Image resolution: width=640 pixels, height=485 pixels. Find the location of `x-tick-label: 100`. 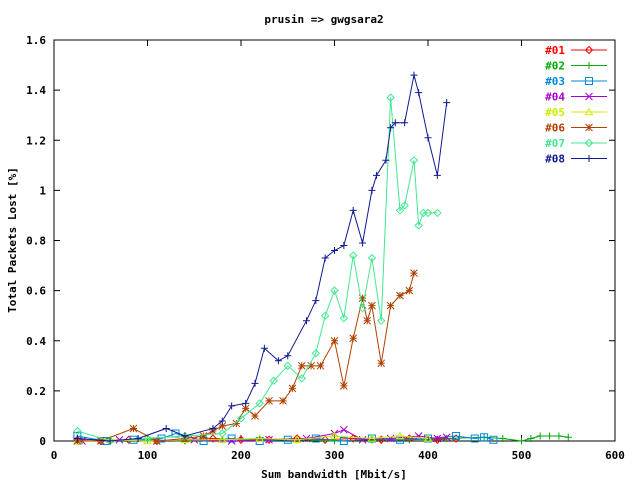

x-tick-label: 100 is located at coordinates (148, 455).